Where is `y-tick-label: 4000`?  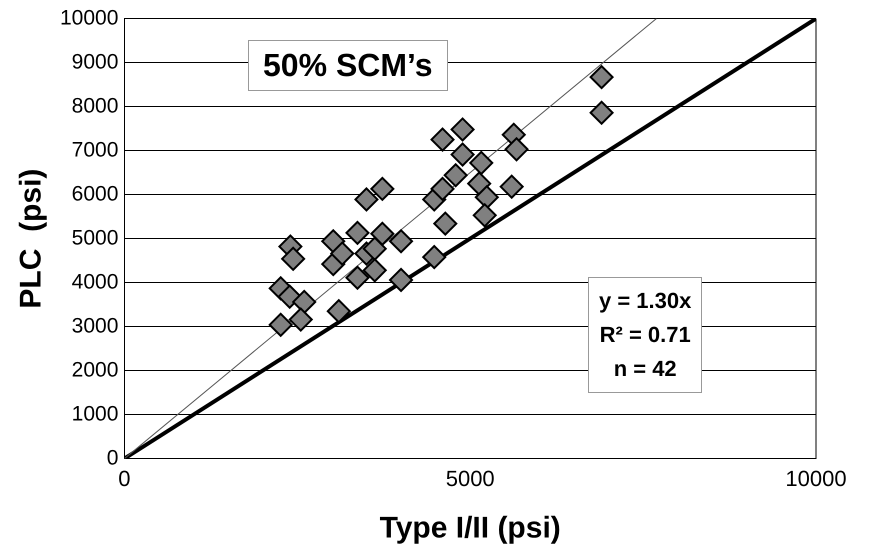 y-tick-label: 4000 is located at coordinates (95, 282).